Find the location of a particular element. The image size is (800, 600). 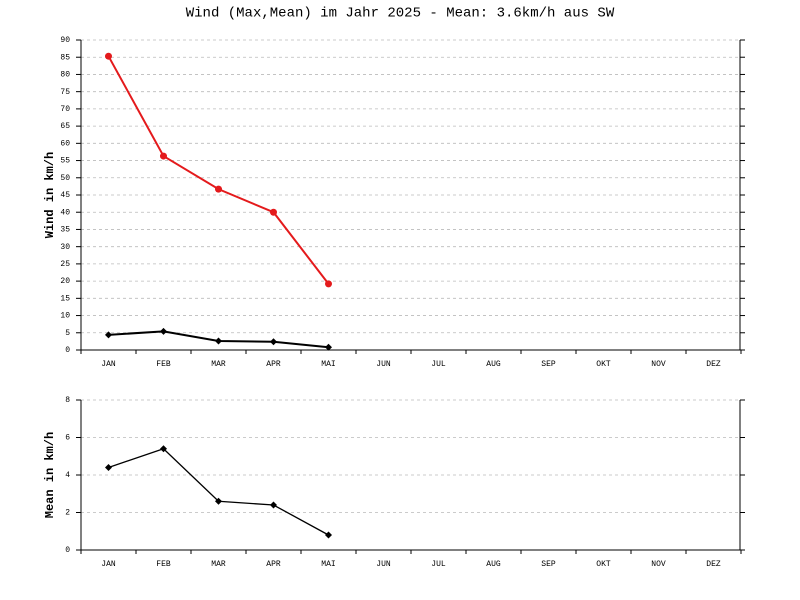

y-tick-label: 10 is located at coordinates (65, 316).